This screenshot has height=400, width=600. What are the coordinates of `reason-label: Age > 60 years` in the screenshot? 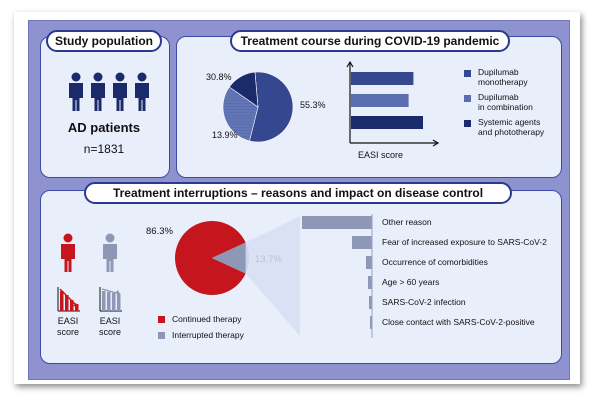 It's located at (411, 282).